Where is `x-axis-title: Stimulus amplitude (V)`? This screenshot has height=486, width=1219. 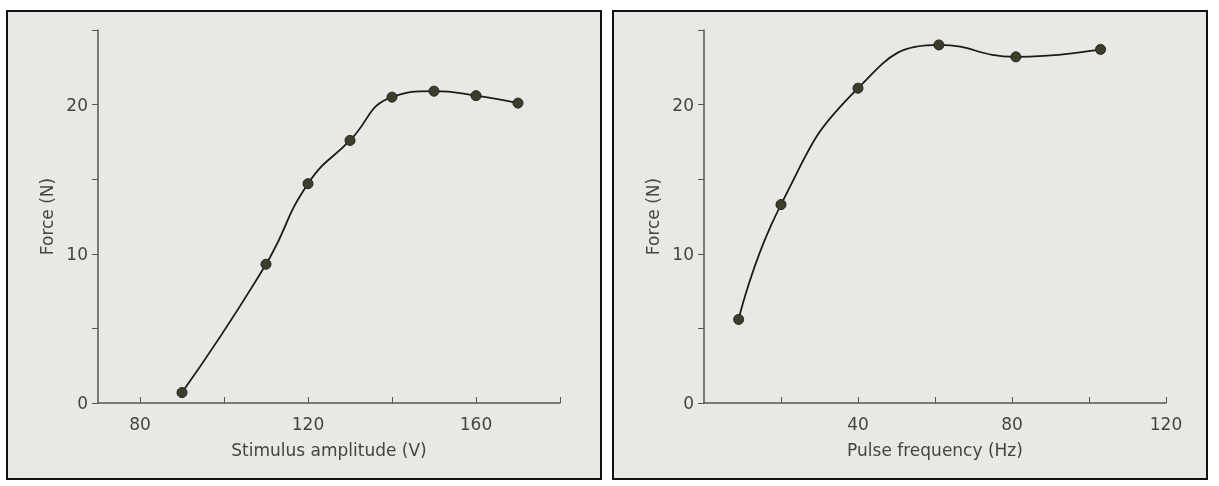 x-axis-title: Stimulus amplitude (V) is located at coordinates (329, 449).